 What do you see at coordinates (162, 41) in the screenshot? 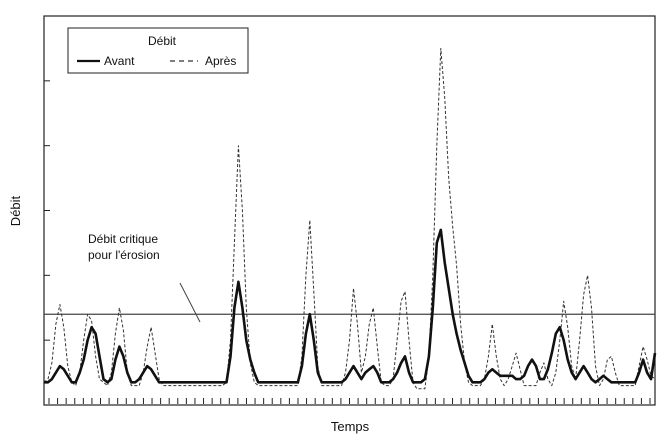
I see `legend-title: Débit` at bounding box center [162, 41].